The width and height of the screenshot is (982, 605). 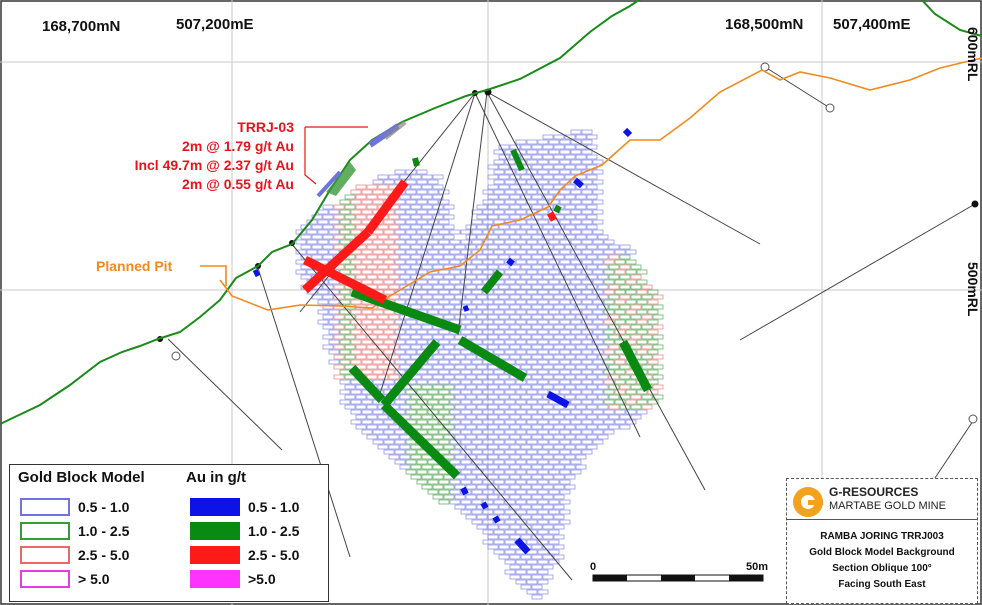 What do you see at coordinates (274, 531) in the screenshot?
I see `legend-au-label: 1.0 - 2.5` at bounding box center [274, 531].